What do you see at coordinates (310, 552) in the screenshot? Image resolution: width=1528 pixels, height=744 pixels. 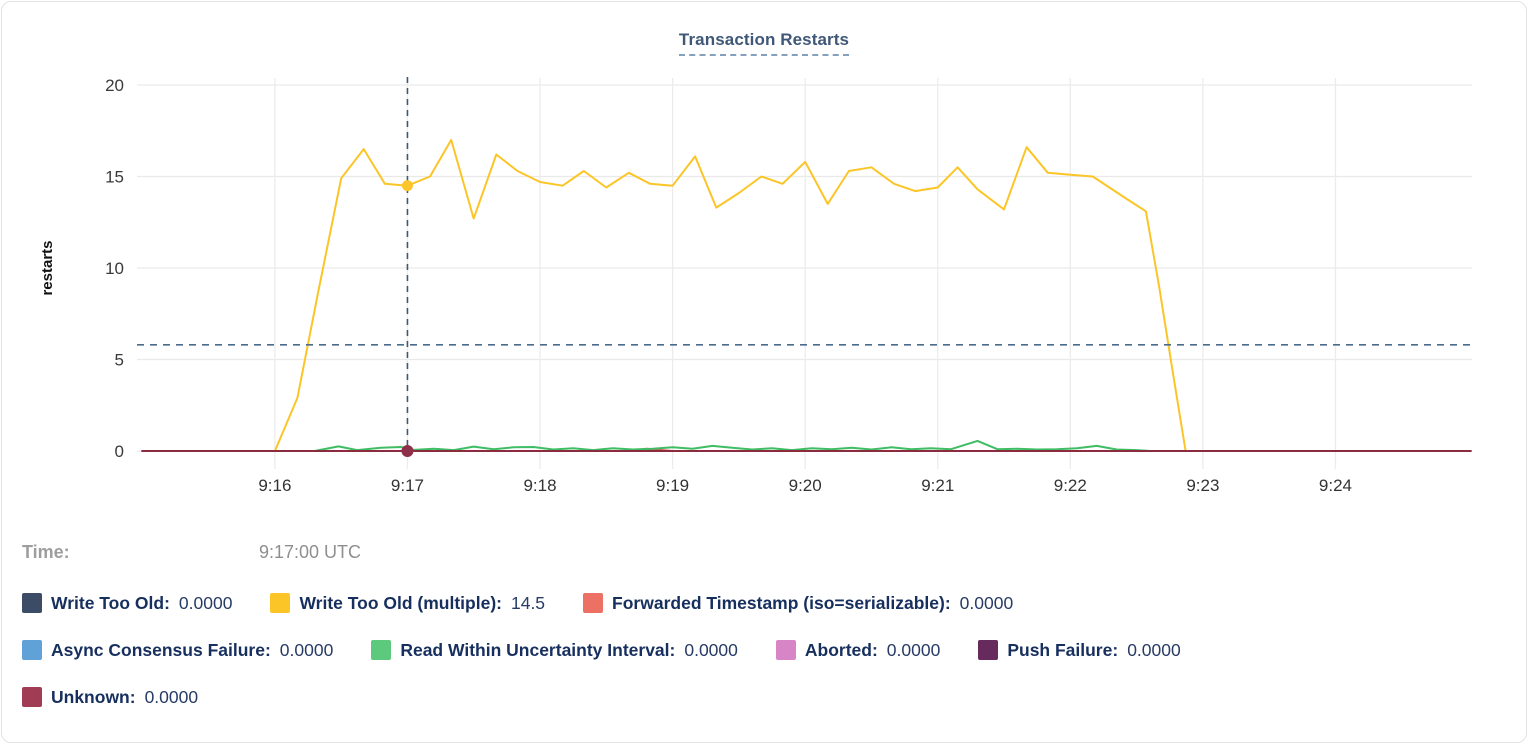 I see `time-value: 9:17:00 UTC` at bounding box center [310, 552].